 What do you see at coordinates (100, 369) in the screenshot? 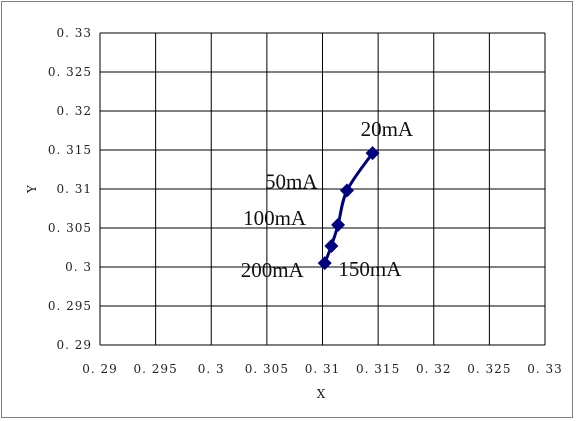
I see `x-tick-label: 0. 29` at bounding box center [100, 369].